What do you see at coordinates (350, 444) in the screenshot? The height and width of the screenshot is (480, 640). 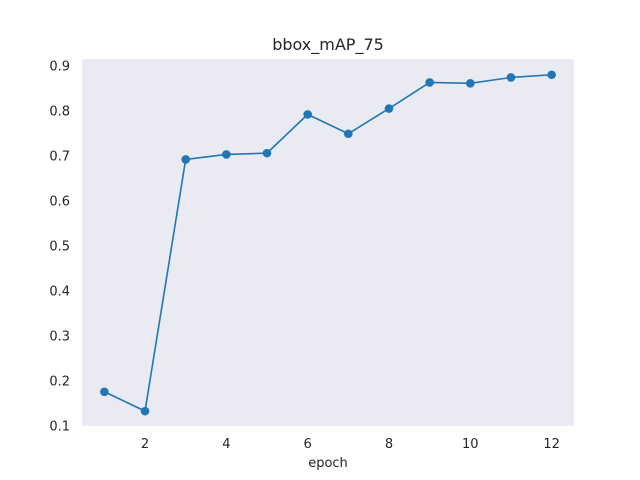 I see `x-axis: 2 4 6 8 10 12` at bounding box center [350, 444].